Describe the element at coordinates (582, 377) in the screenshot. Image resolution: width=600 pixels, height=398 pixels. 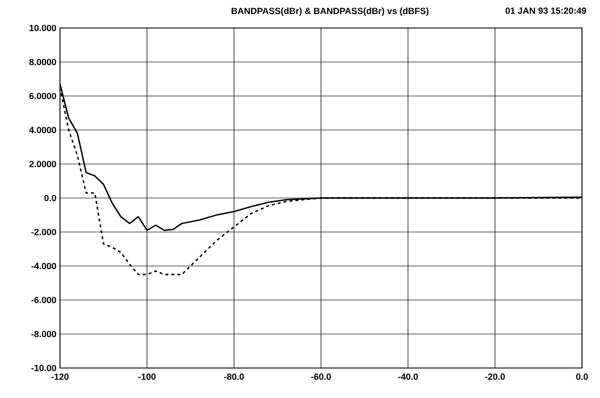
I see `x-tick-label: 0.0` at that location.